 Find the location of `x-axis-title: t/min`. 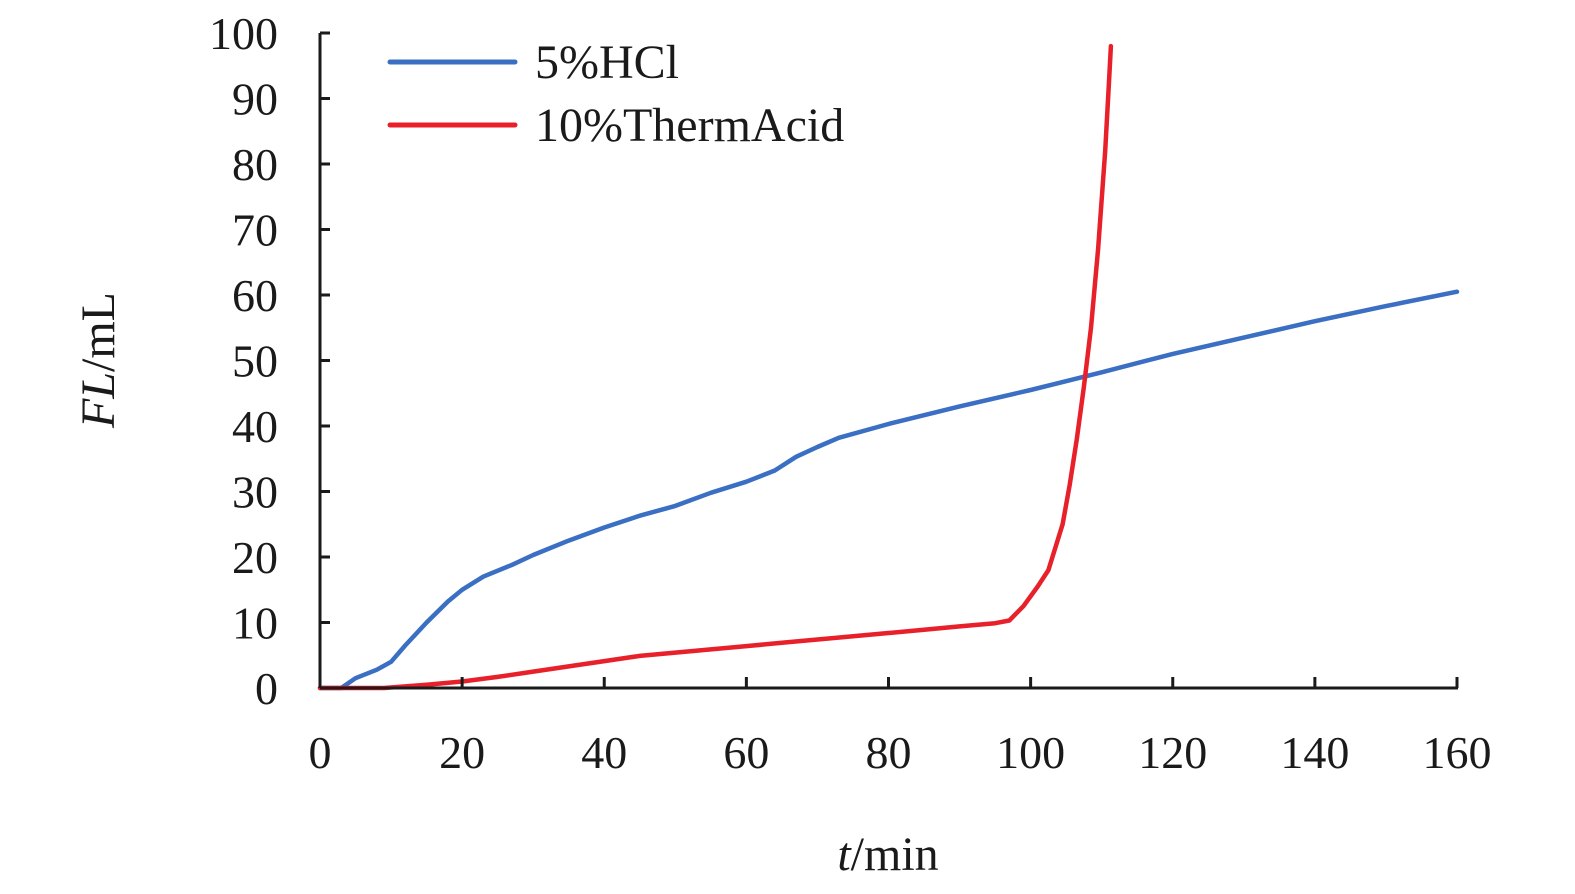

x-axis-title: t/min is located at coordinates (887, 854).